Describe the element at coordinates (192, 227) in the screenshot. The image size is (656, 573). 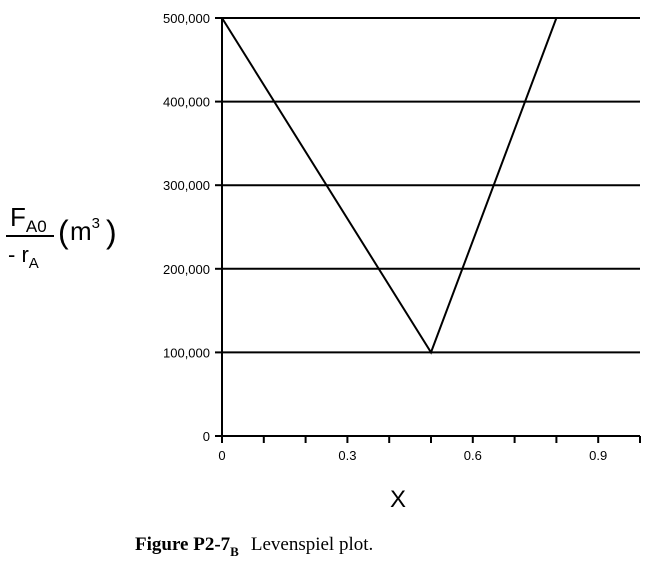
I see `y-ticks: 0 100,000 200,000 300,000 400,000 500,000` at that location.